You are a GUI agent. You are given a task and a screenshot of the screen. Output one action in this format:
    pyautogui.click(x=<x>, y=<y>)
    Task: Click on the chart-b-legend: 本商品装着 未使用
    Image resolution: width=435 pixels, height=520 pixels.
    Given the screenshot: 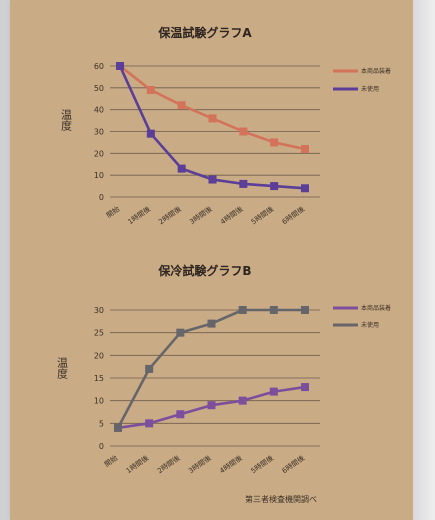 What is the action you would take?
    pyautogui.click(x=362, y=316)
    